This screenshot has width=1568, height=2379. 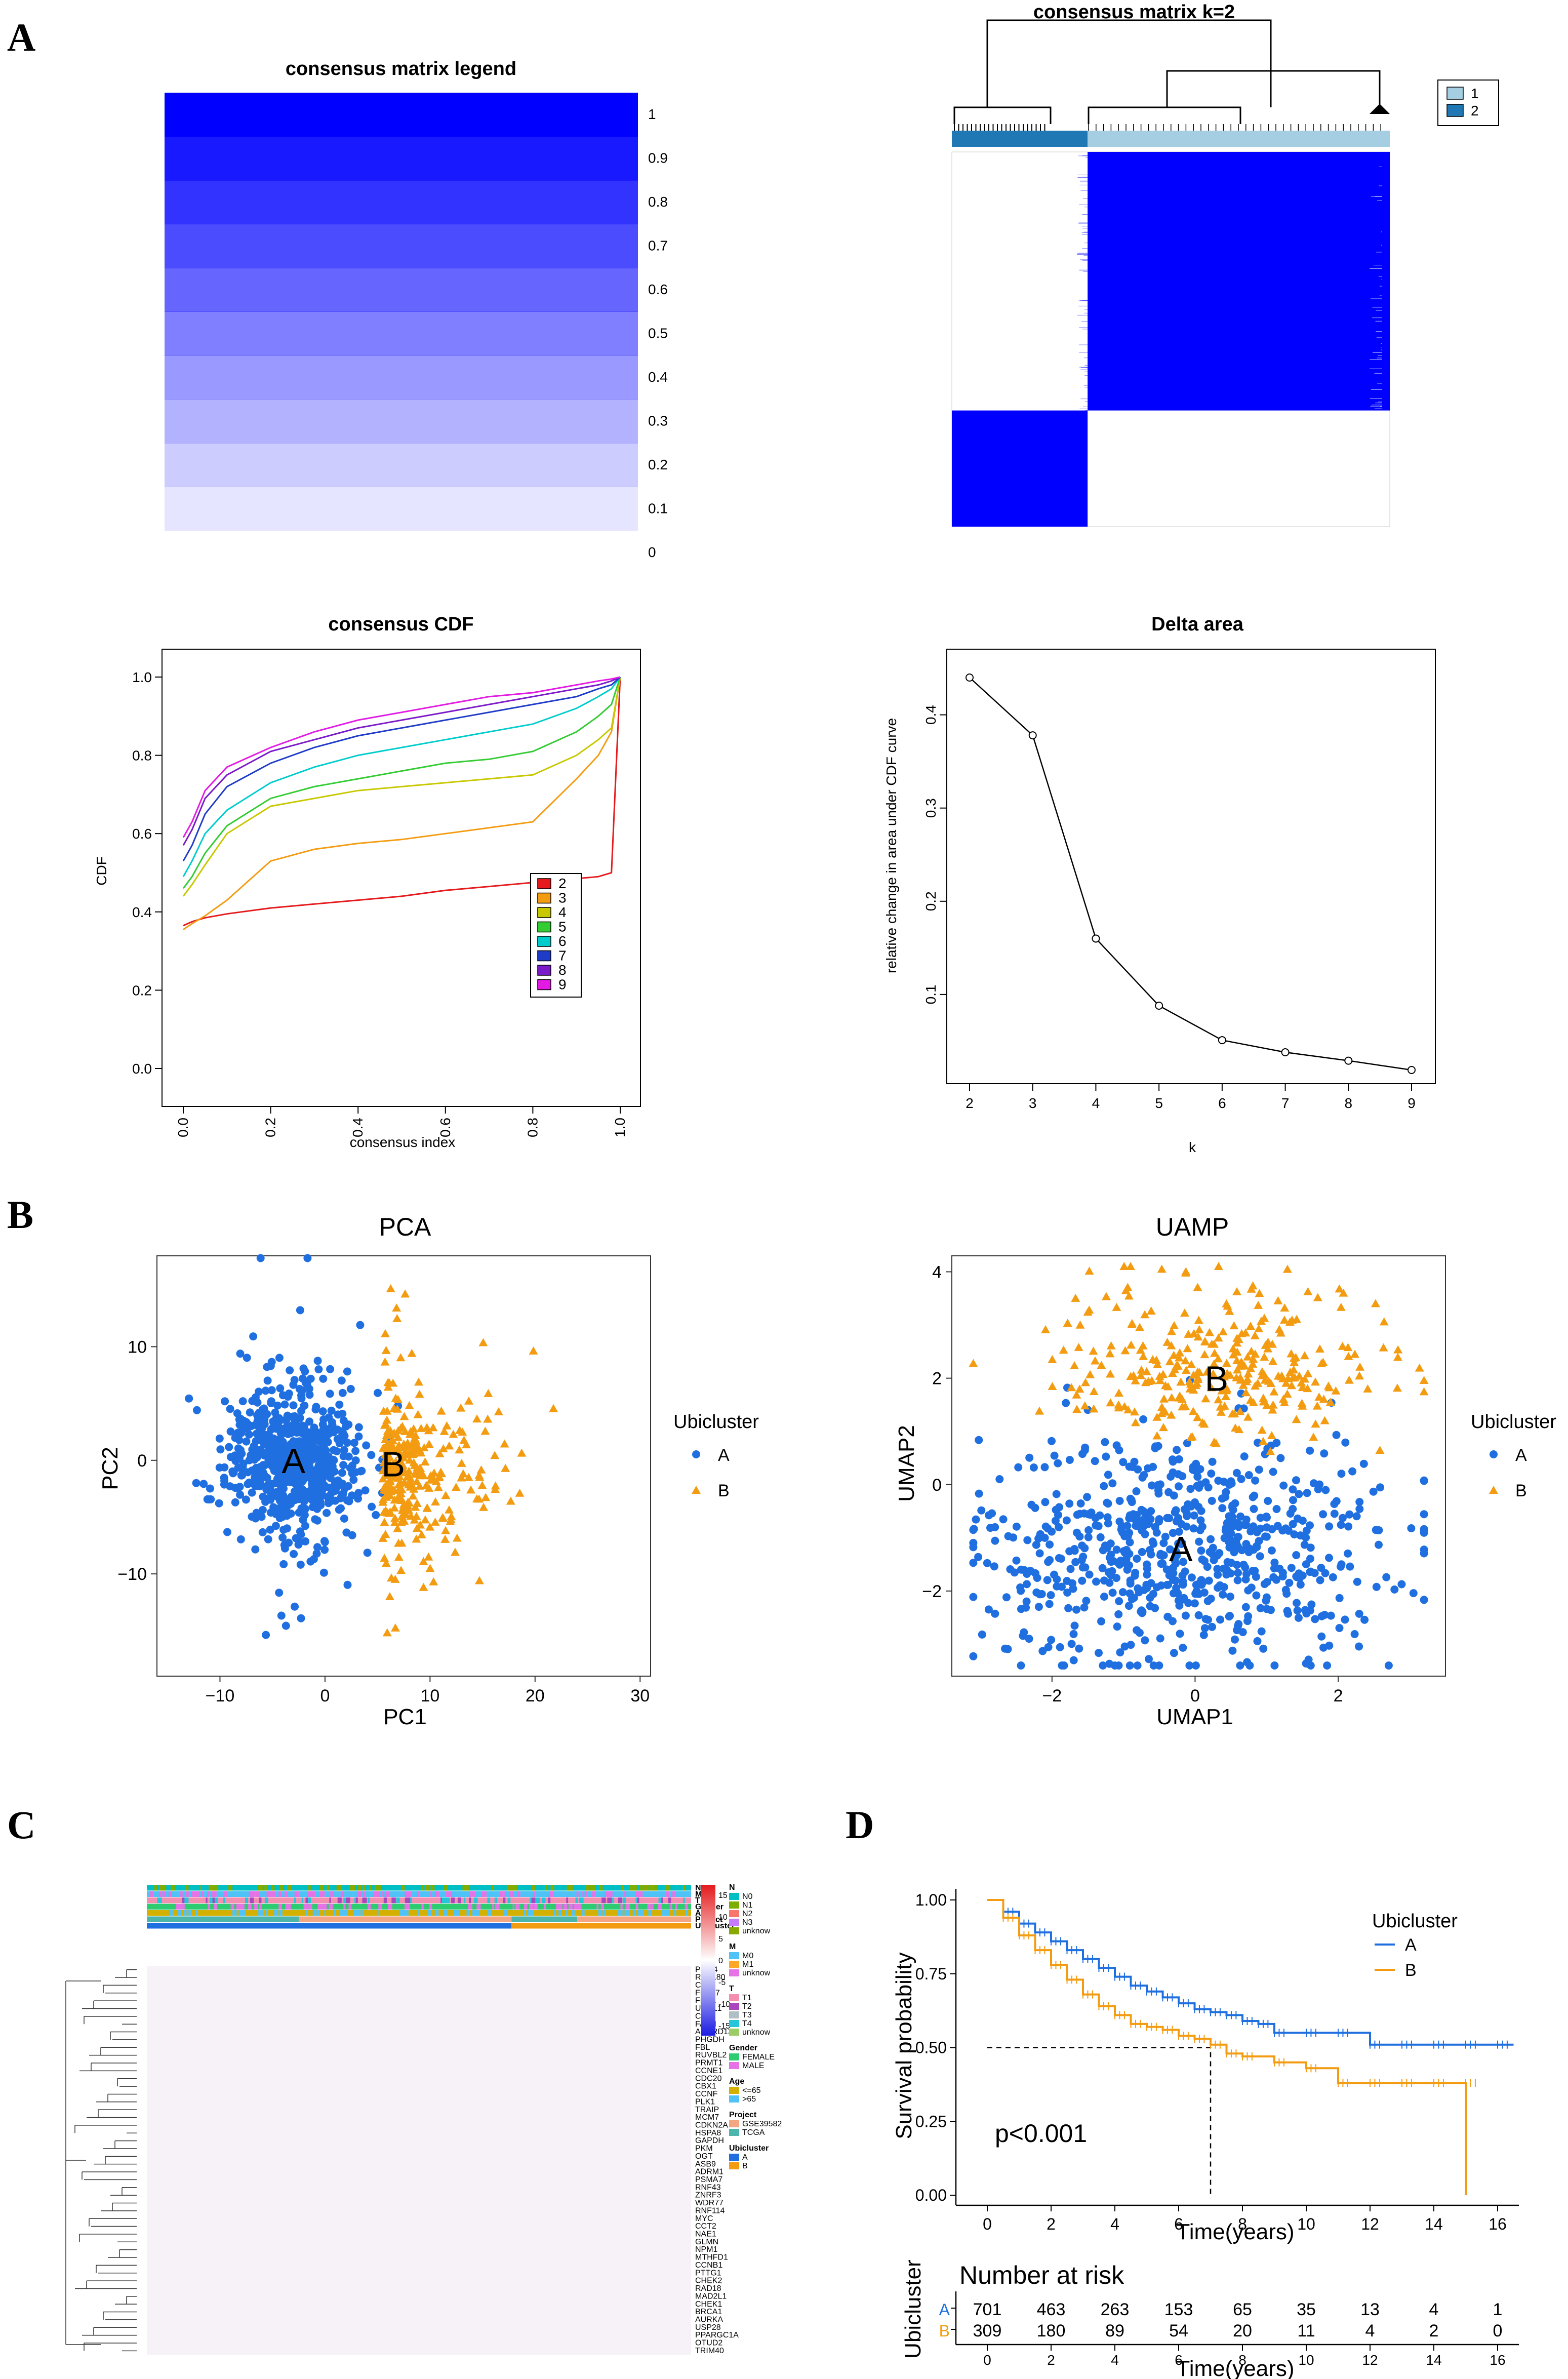 What do you see at coordinates (709, 2071) in the screenshot?
I see `heatmap-gene-label: CCNE1` at bounding box center [709, 2071].